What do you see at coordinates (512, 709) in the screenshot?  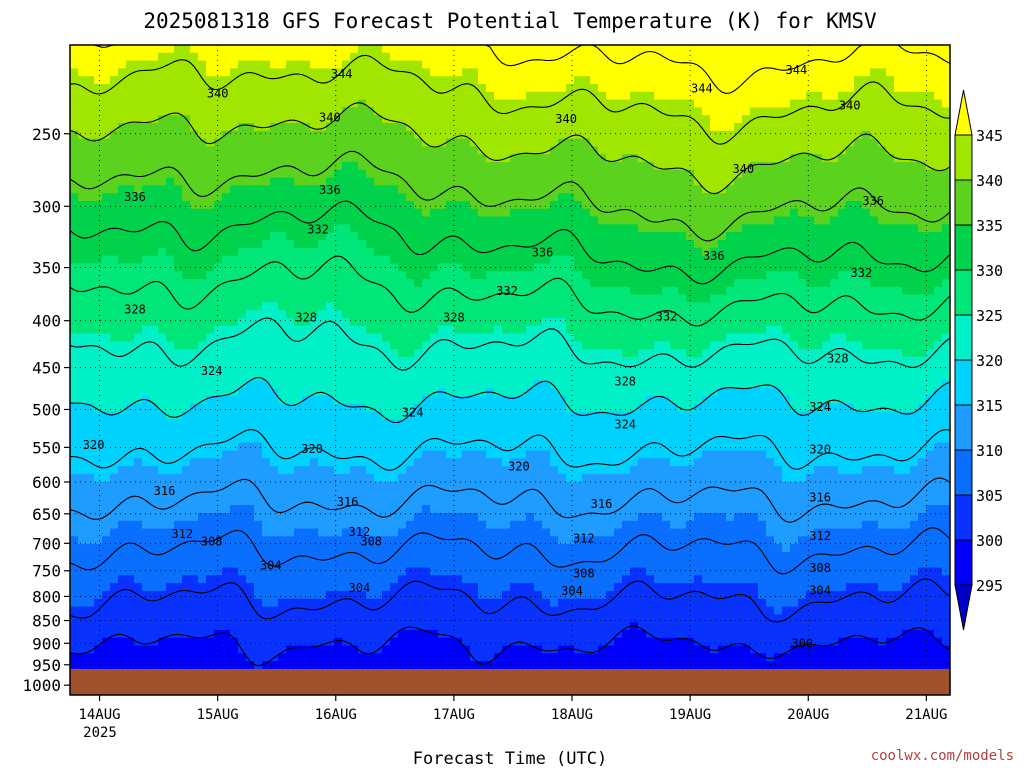 I see `x-axis-ticks: 14AUG 15AUG 16AUG 17AUG 18AUG 19AUG 20AUG 21AUG` at bounding box center [512, 709].